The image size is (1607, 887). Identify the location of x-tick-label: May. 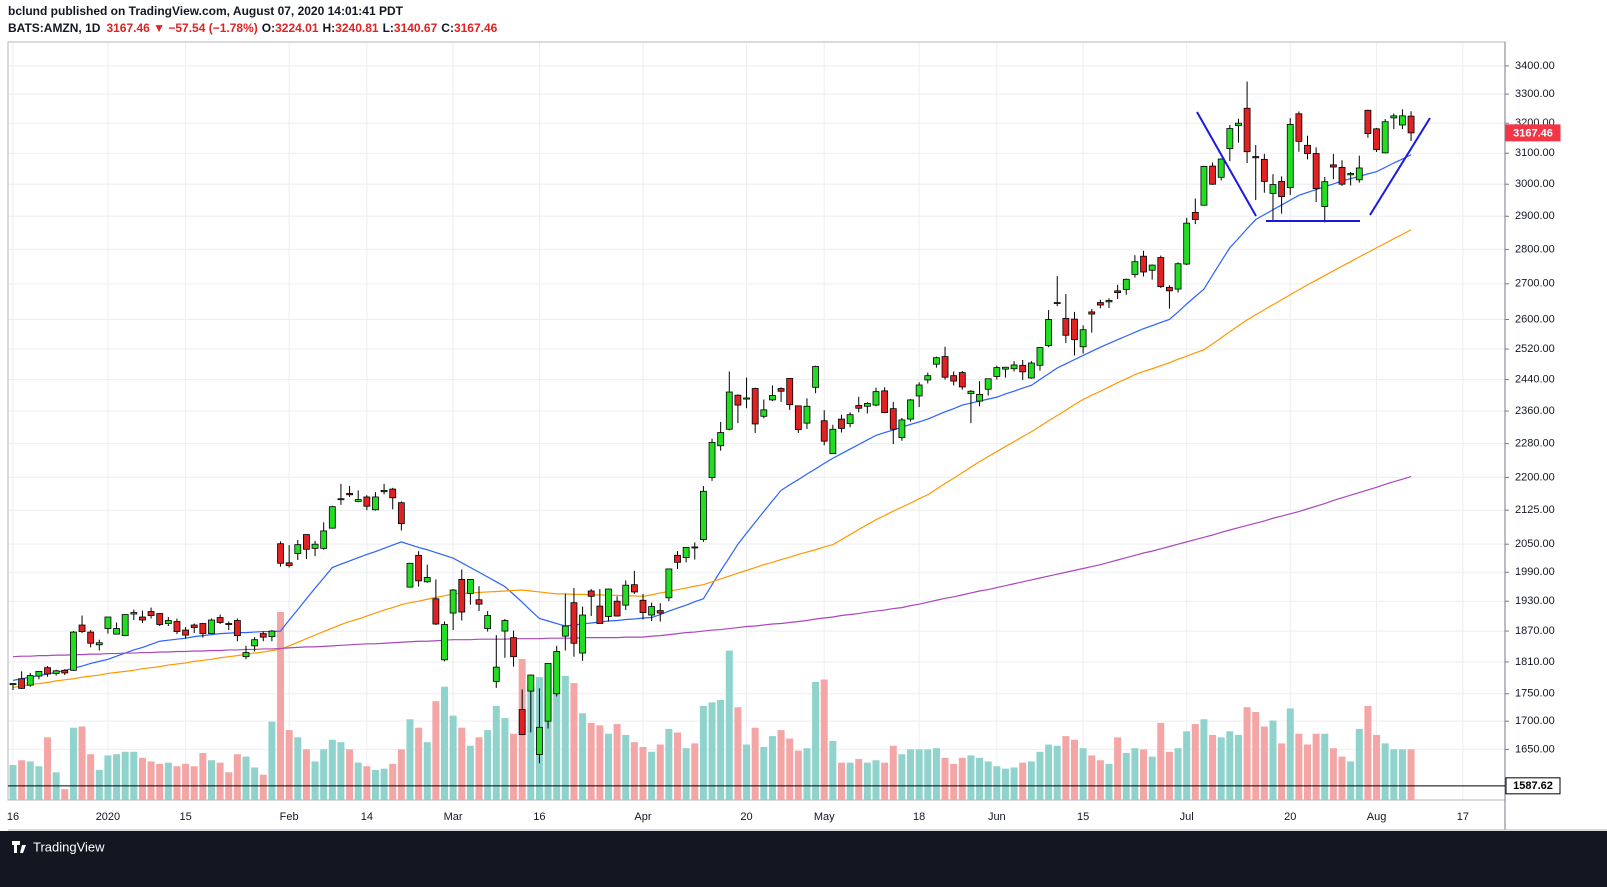
(824, 817).